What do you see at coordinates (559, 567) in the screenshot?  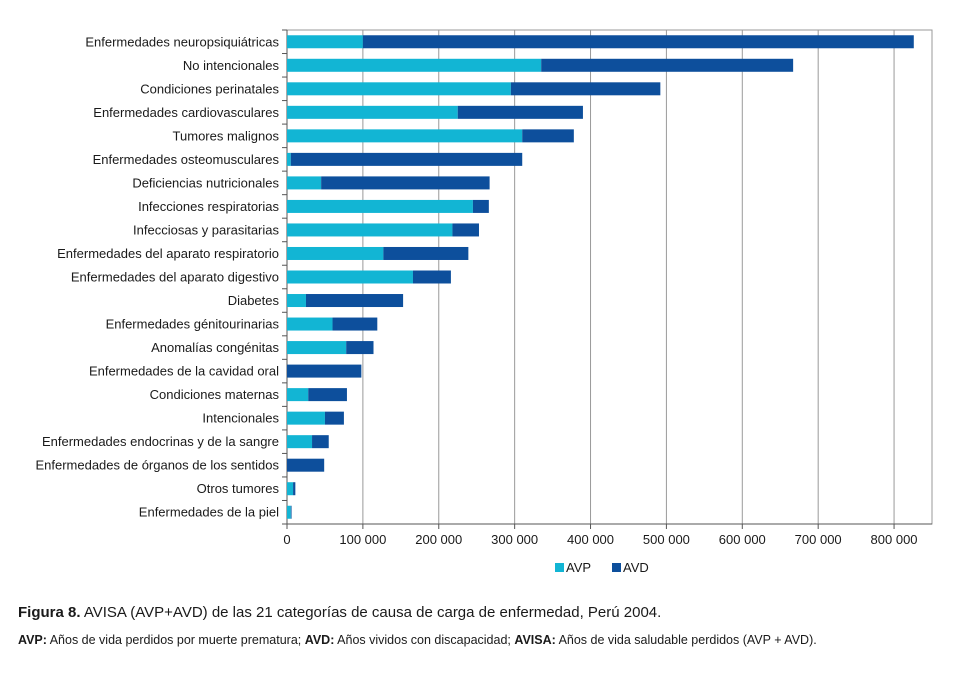 I see `legend-swatch-avp` at bounding box center [559, 567].